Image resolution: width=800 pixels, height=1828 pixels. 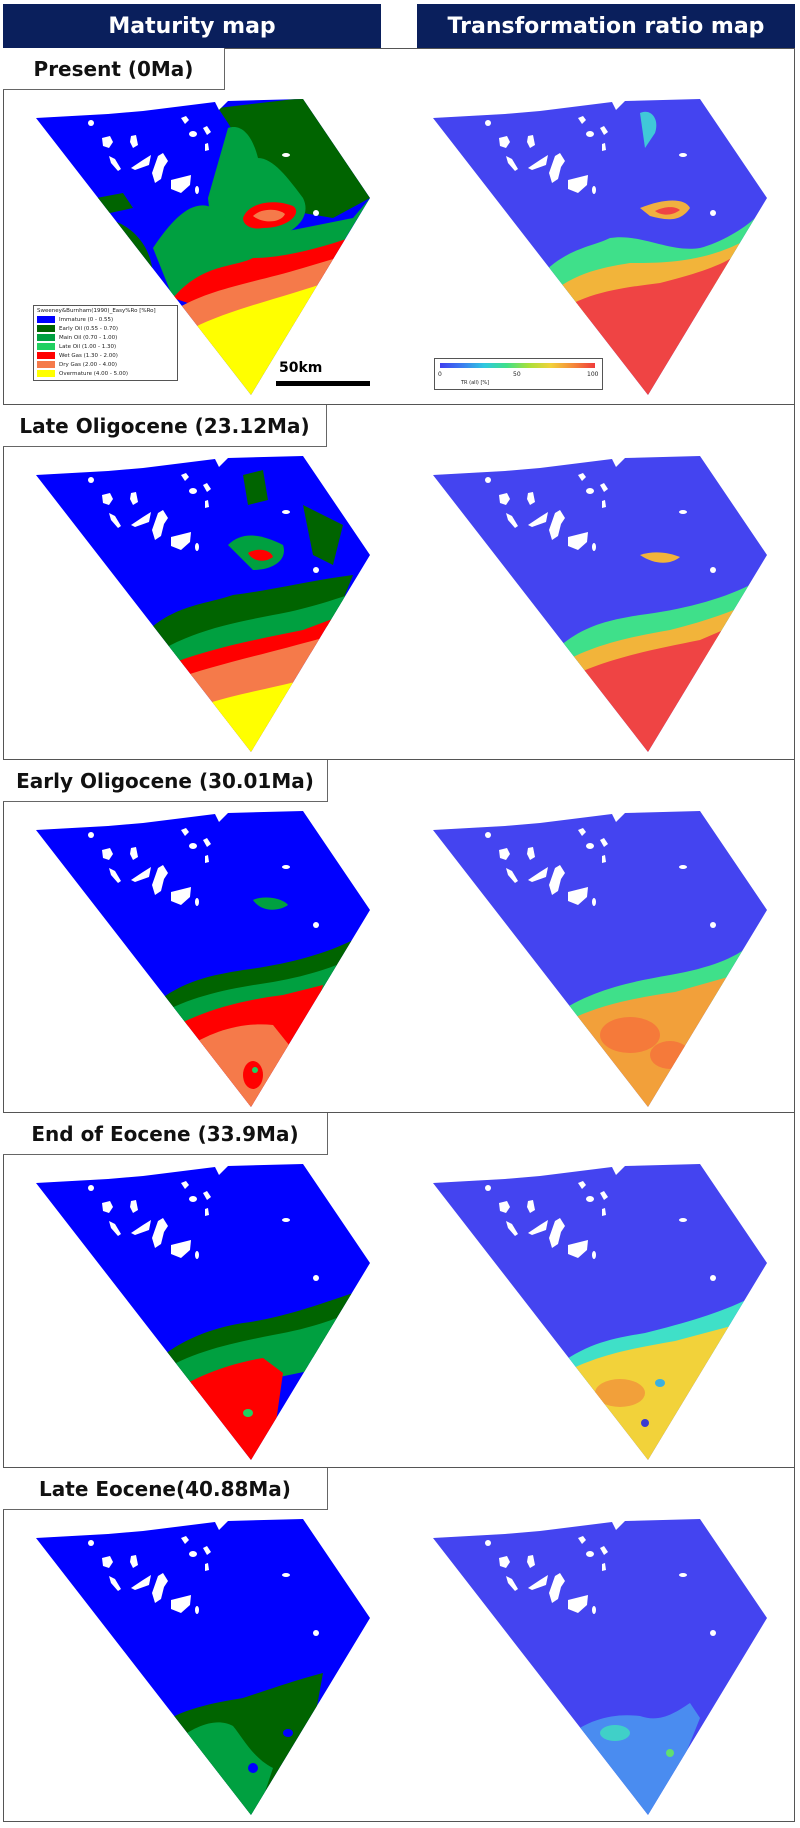 What do you see at coordinates (105, 355) in the screenshot?
I see `legend-item-wet-gas: Wet Gas (1.30 - 2.00)` at bounding box center [105, 355].